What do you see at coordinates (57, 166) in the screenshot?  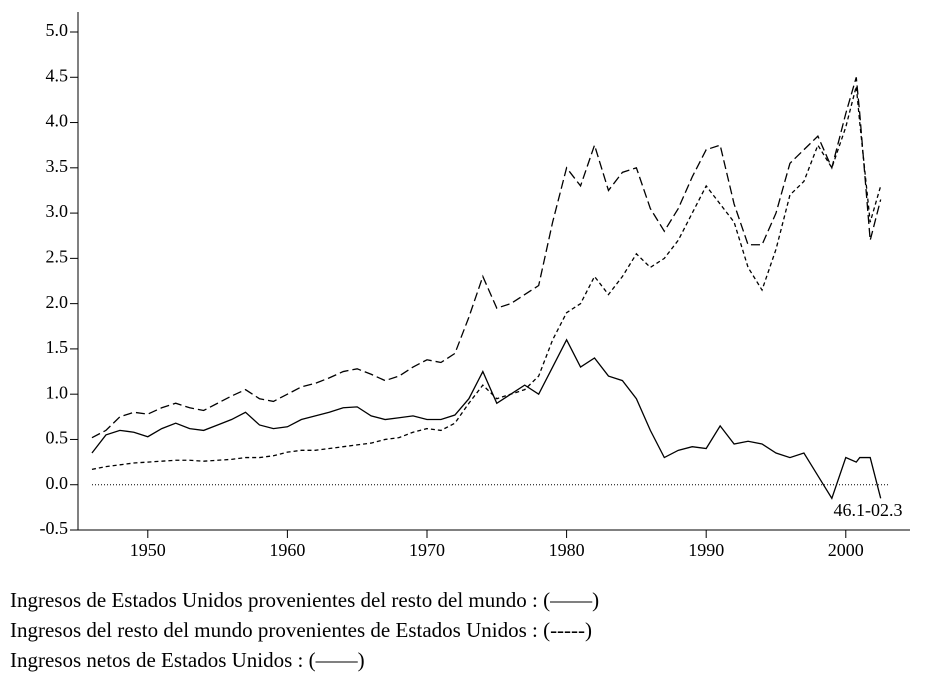 I see `y-tick-label: 3.5` at bounding box center [57, 166].